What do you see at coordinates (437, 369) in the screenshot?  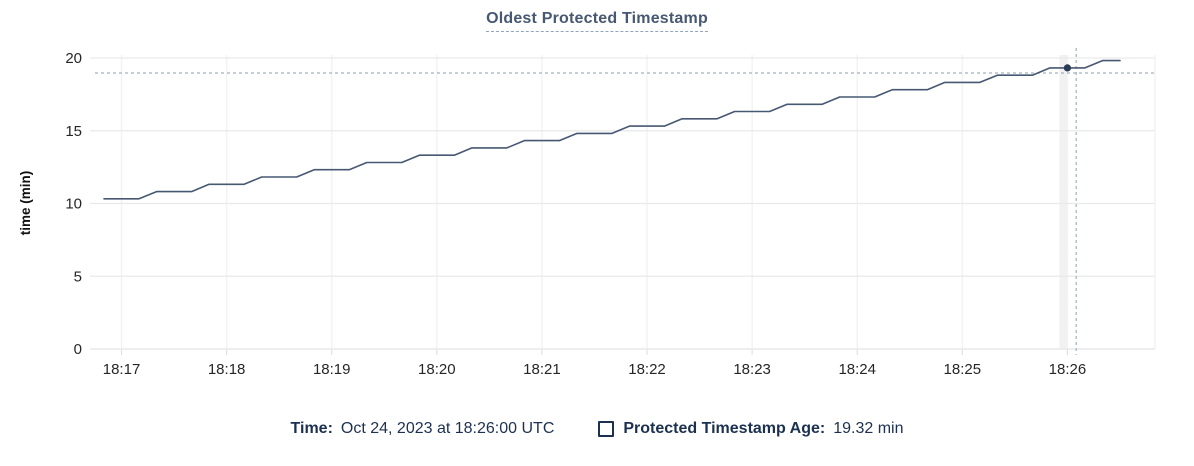 I see `x-tick-label: 18:20` at bounding box center [437, 369].